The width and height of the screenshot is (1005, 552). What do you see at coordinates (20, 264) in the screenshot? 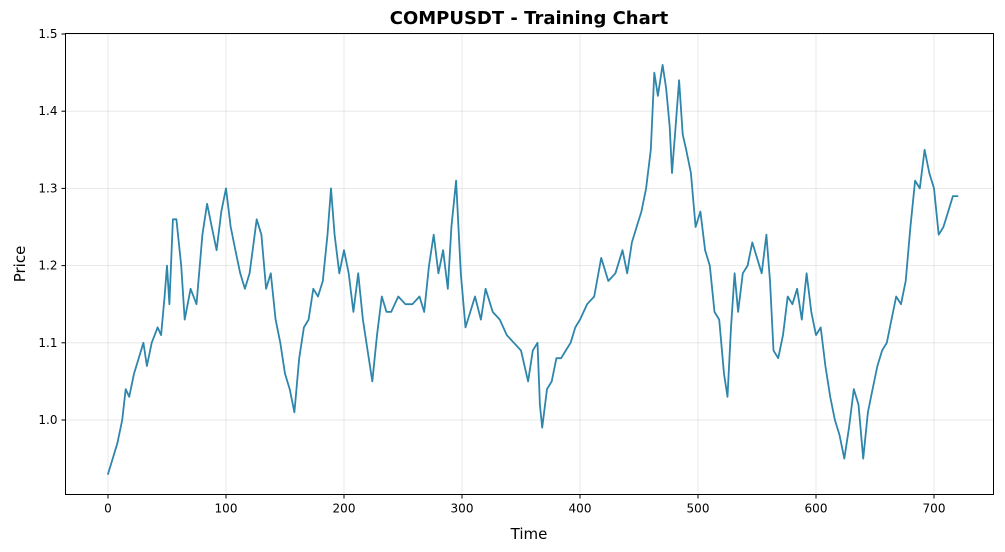
I see `y-axis-label: Price` at bounding box center [20, 264].